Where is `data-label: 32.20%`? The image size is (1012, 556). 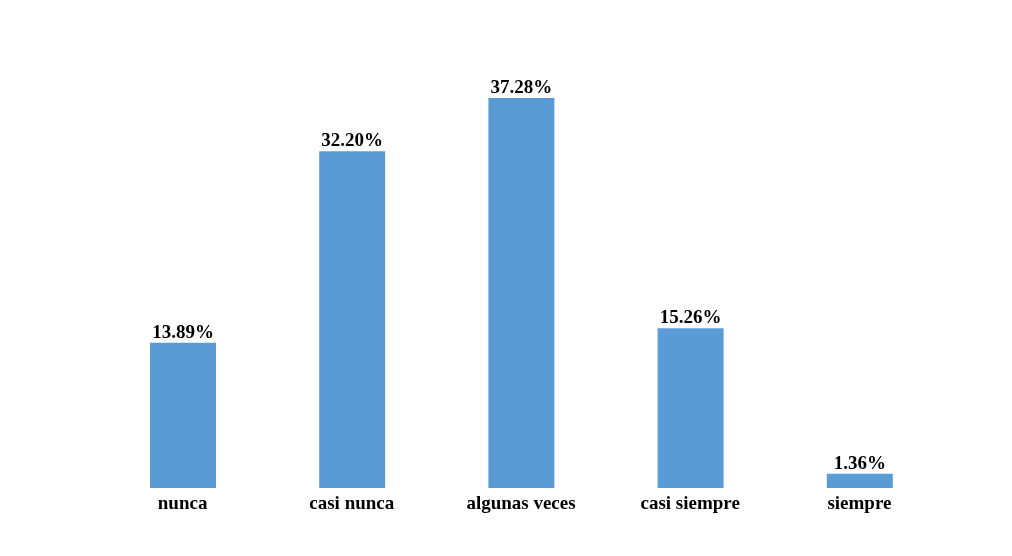
data-label: 32.20% is located at coordinates (352, 140).